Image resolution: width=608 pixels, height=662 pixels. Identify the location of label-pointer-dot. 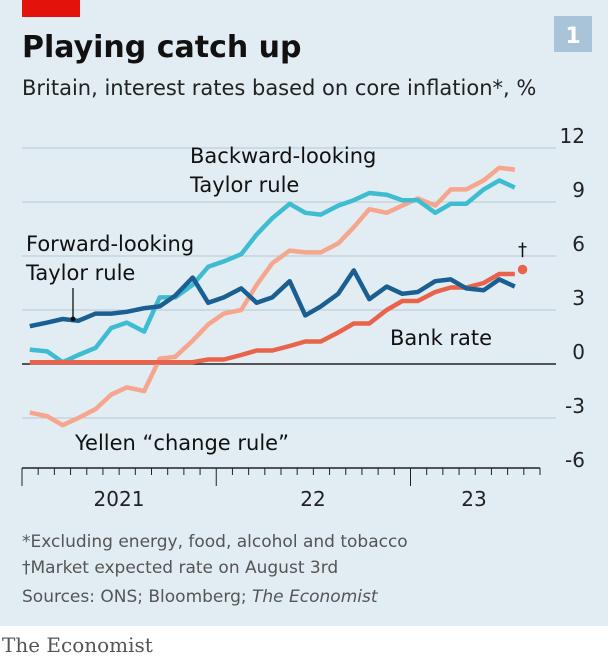
(73, 319).